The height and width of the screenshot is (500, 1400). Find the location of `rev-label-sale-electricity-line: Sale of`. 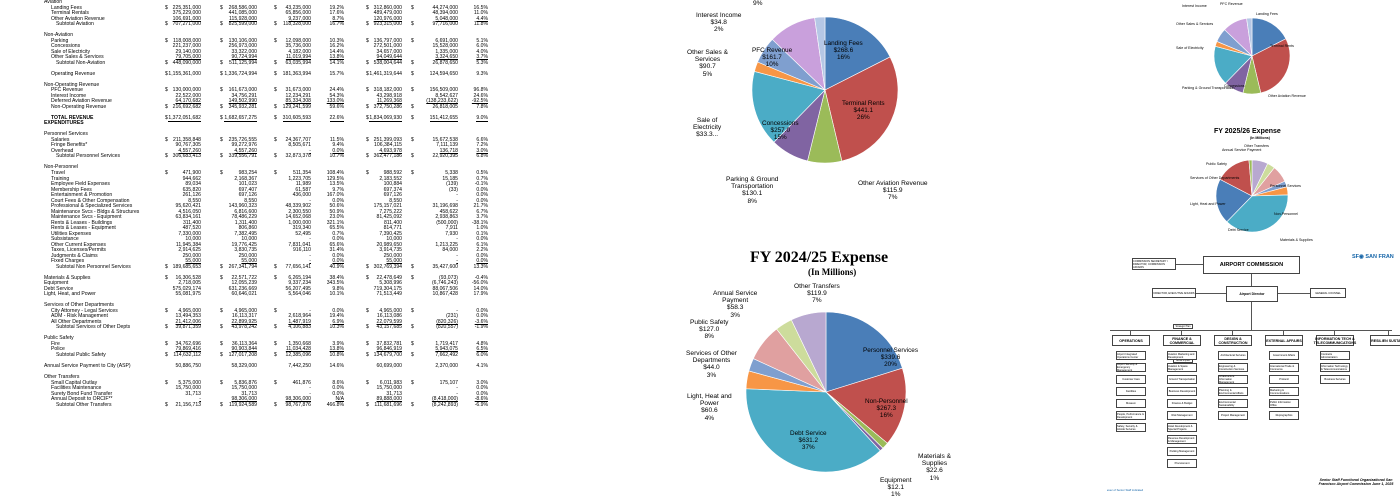

rev-label-sale-electricity-line: Sale of is located at coordinates (707, 120).